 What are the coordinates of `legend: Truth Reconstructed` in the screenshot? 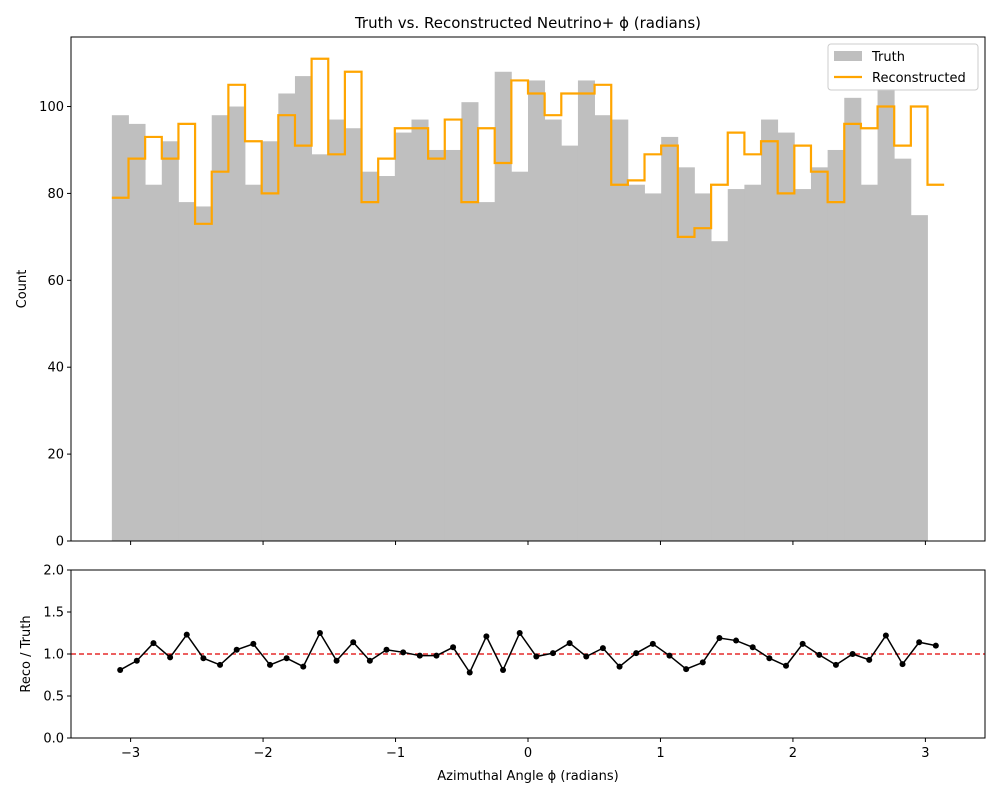 It's located at (903, 67).